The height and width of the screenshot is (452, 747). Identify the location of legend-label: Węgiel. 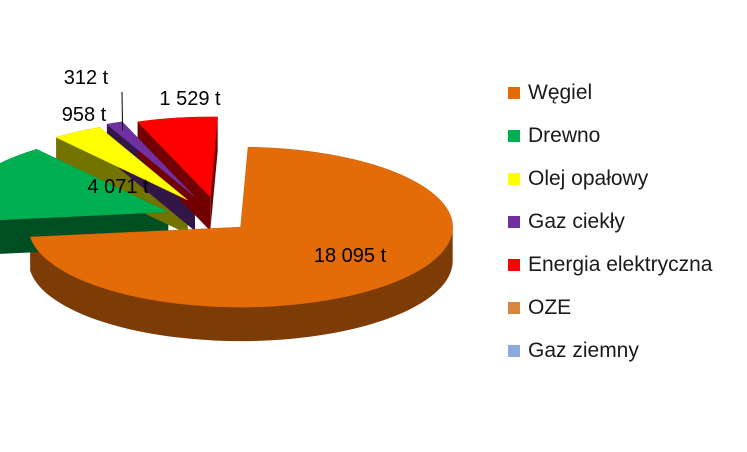
(560, 92).